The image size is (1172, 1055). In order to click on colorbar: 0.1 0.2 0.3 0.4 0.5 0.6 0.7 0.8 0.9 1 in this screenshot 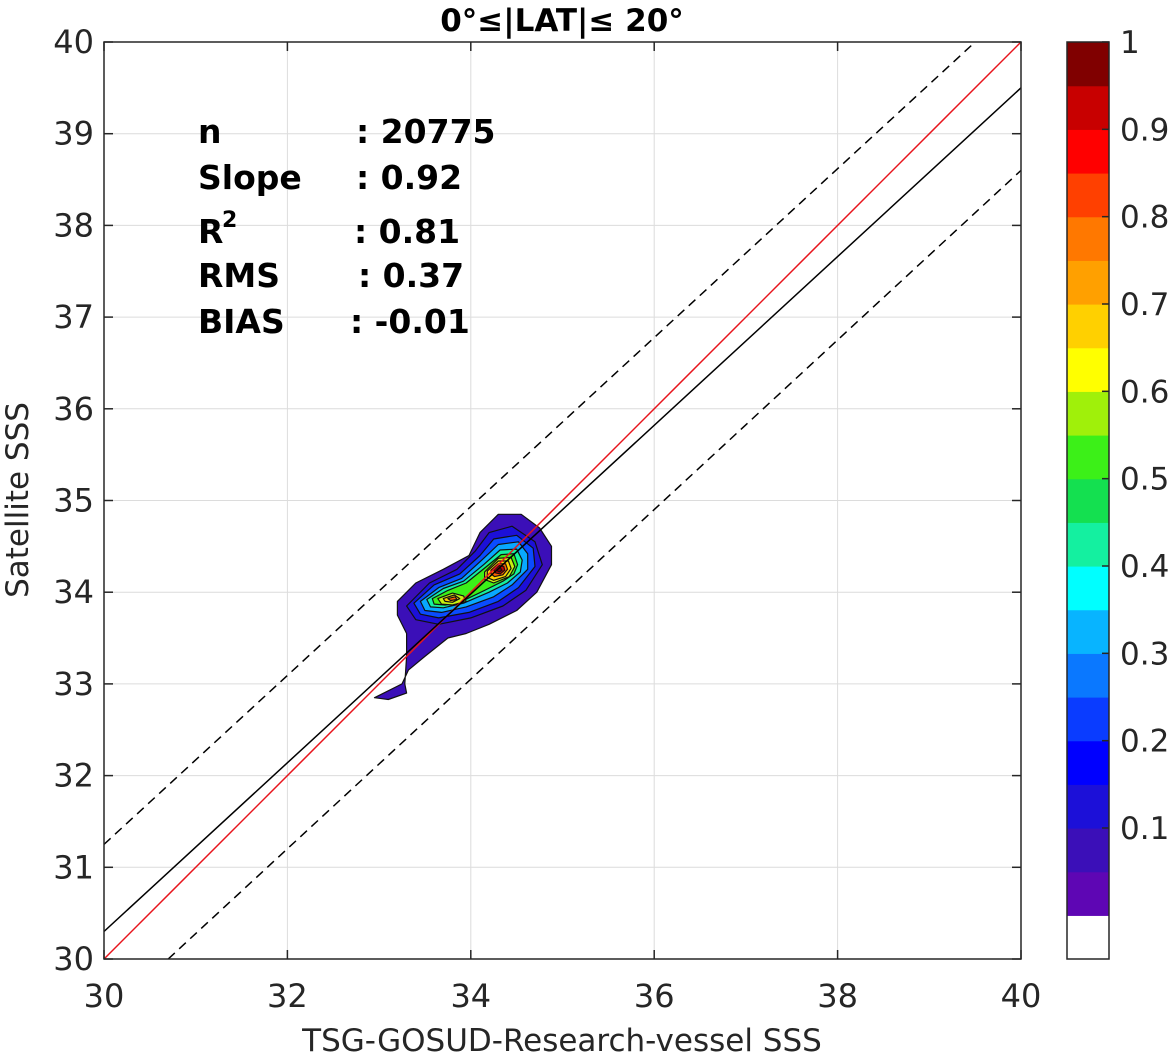, I will do `click(1117, 492)`.